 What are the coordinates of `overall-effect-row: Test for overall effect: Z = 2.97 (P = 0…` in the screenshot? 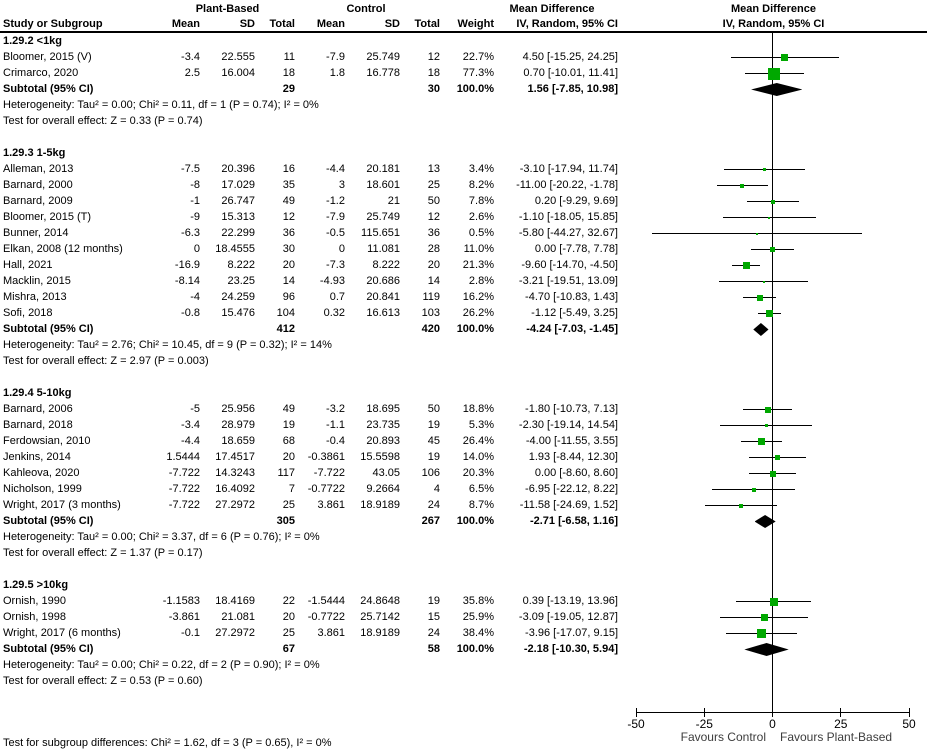 It's located at (463, 361).